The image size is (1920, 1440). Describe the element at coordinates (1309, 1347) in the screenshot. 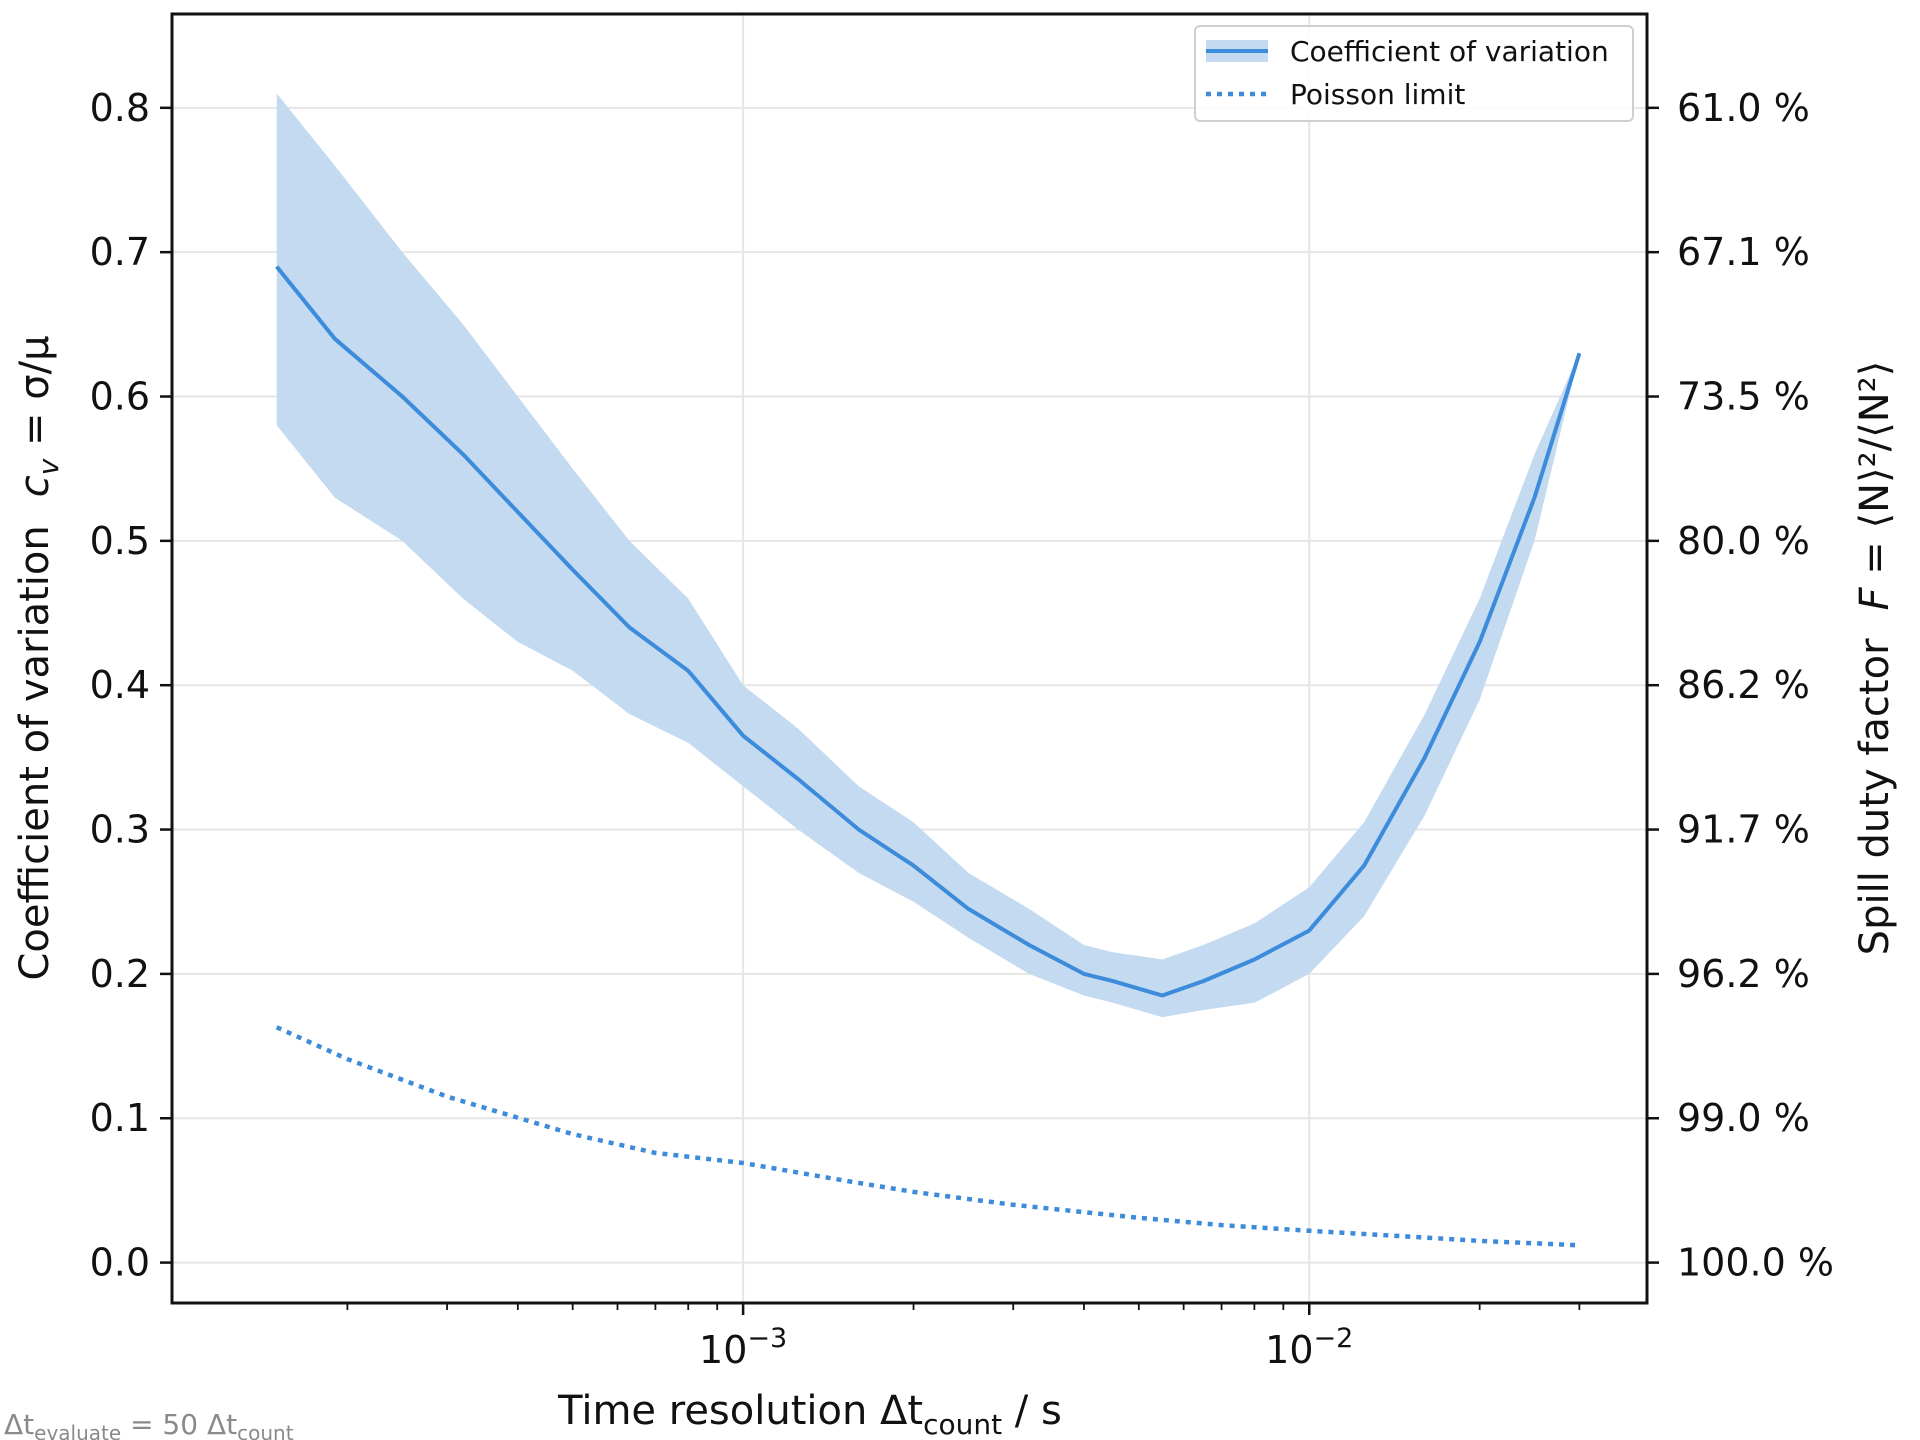

I see `x-tick-label: 10⁻²` at that location.